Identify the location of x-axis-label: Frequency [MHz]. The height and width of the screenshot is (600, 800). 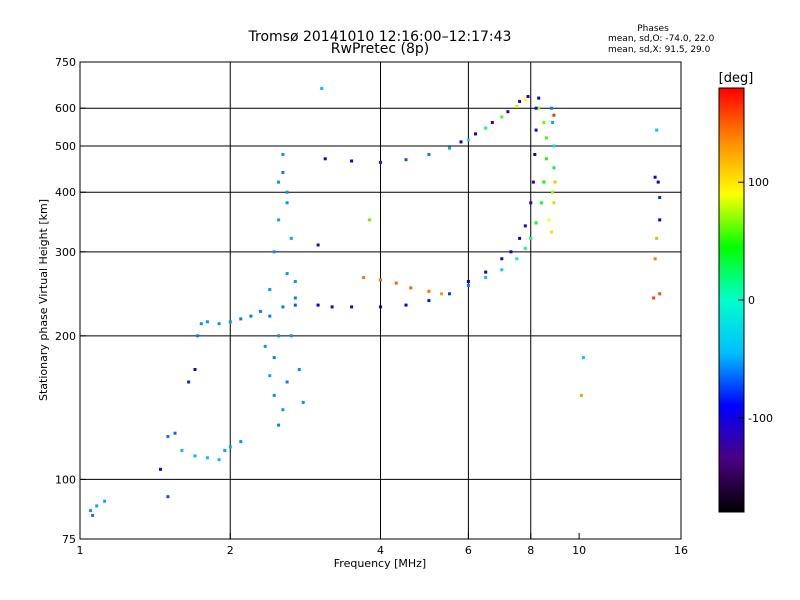
(380, 563).